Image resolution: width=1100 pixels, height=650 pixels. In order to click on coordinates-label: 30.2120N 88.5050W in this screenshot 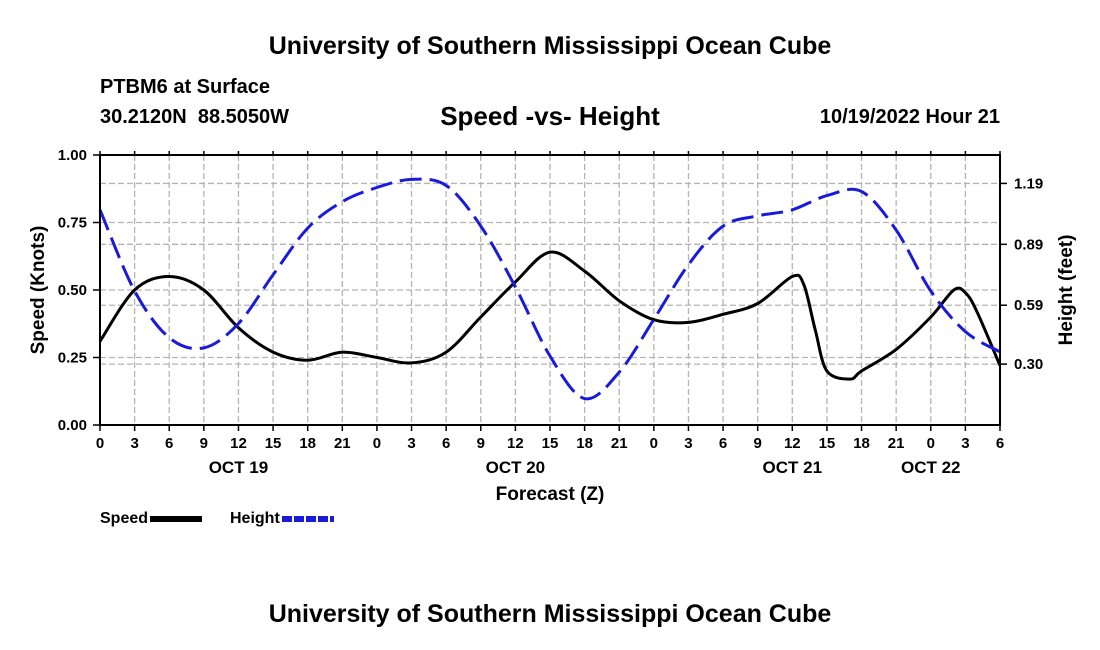, I will do `click(195, 117)`.